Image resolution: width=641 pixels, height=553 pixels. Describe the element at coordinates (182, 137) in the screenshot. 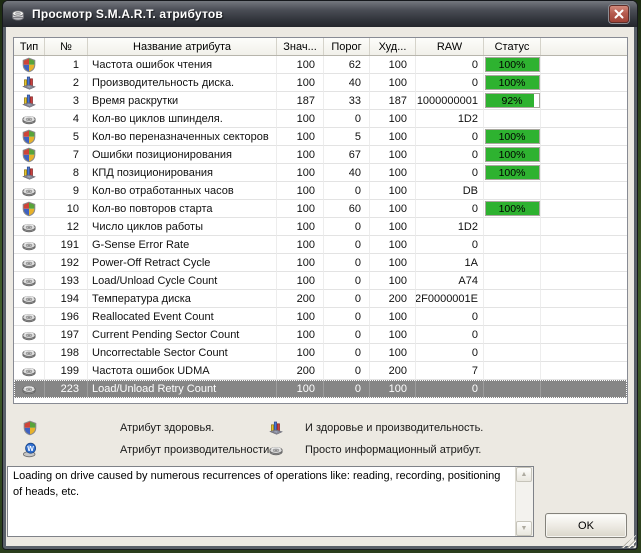

I see `attr-name: Кол-во переназначенных секторов` at that location.